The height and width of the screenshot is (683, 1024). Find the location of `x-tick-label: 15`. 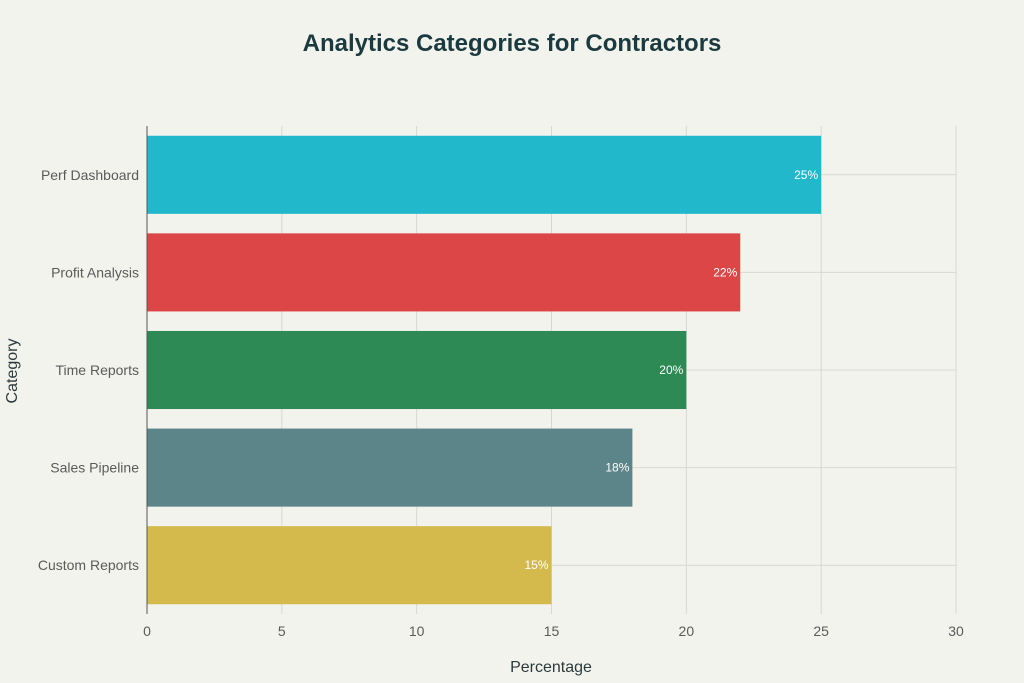

x-tick-label: 15 is located at coordinates (552, 631).